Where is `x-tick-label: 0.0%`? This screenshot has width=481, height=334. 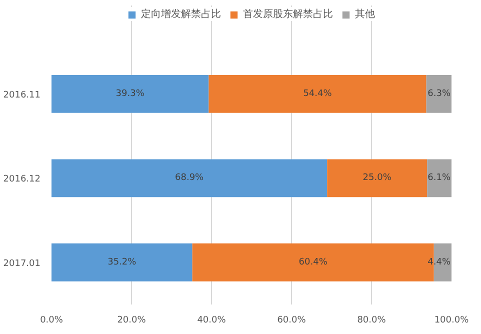 x-tick-label: 0.0% is located at coordinates (52, 321).